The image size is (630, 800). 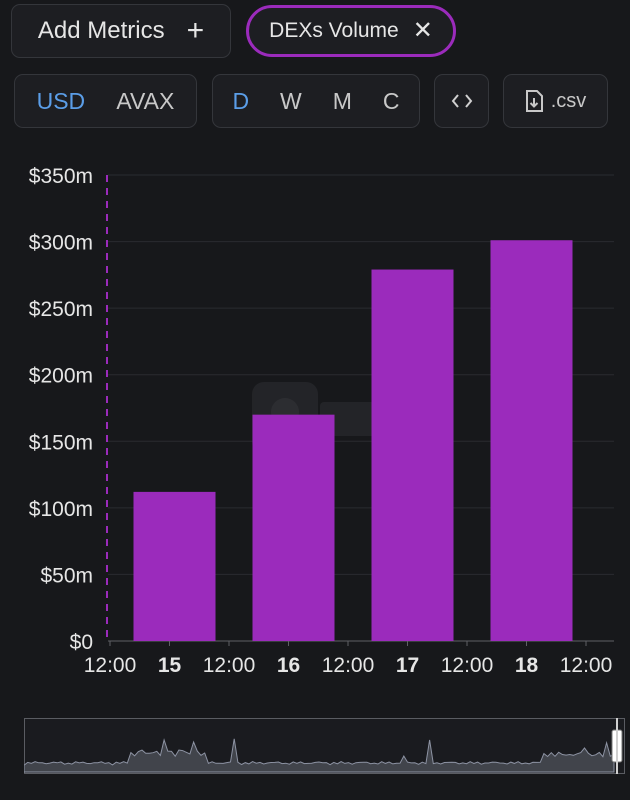 I want to click on y-tick-label: $350m, so click(x=61, y=176).